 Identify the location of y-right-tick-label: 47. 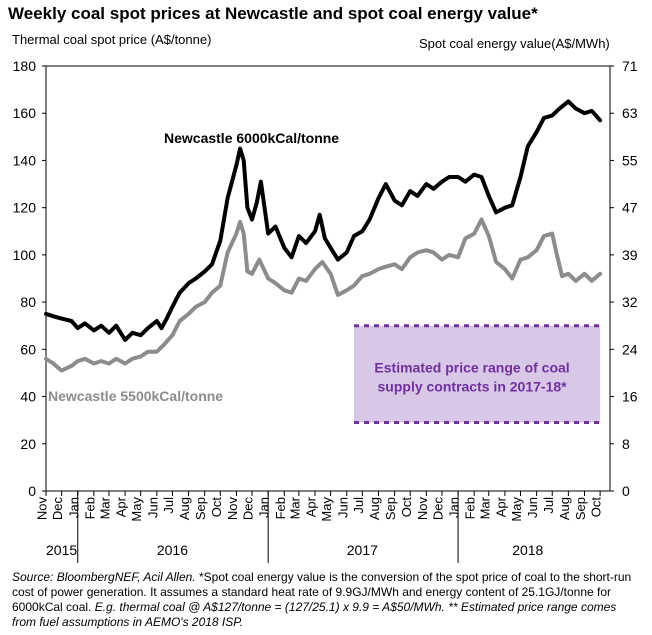
(630, 208).